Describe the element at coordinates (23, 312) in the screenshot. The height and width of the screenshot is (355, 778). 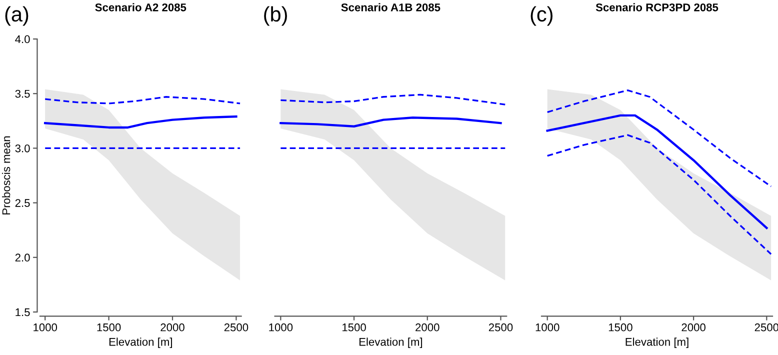
I see `y-tick-label: 1.5` at that location.